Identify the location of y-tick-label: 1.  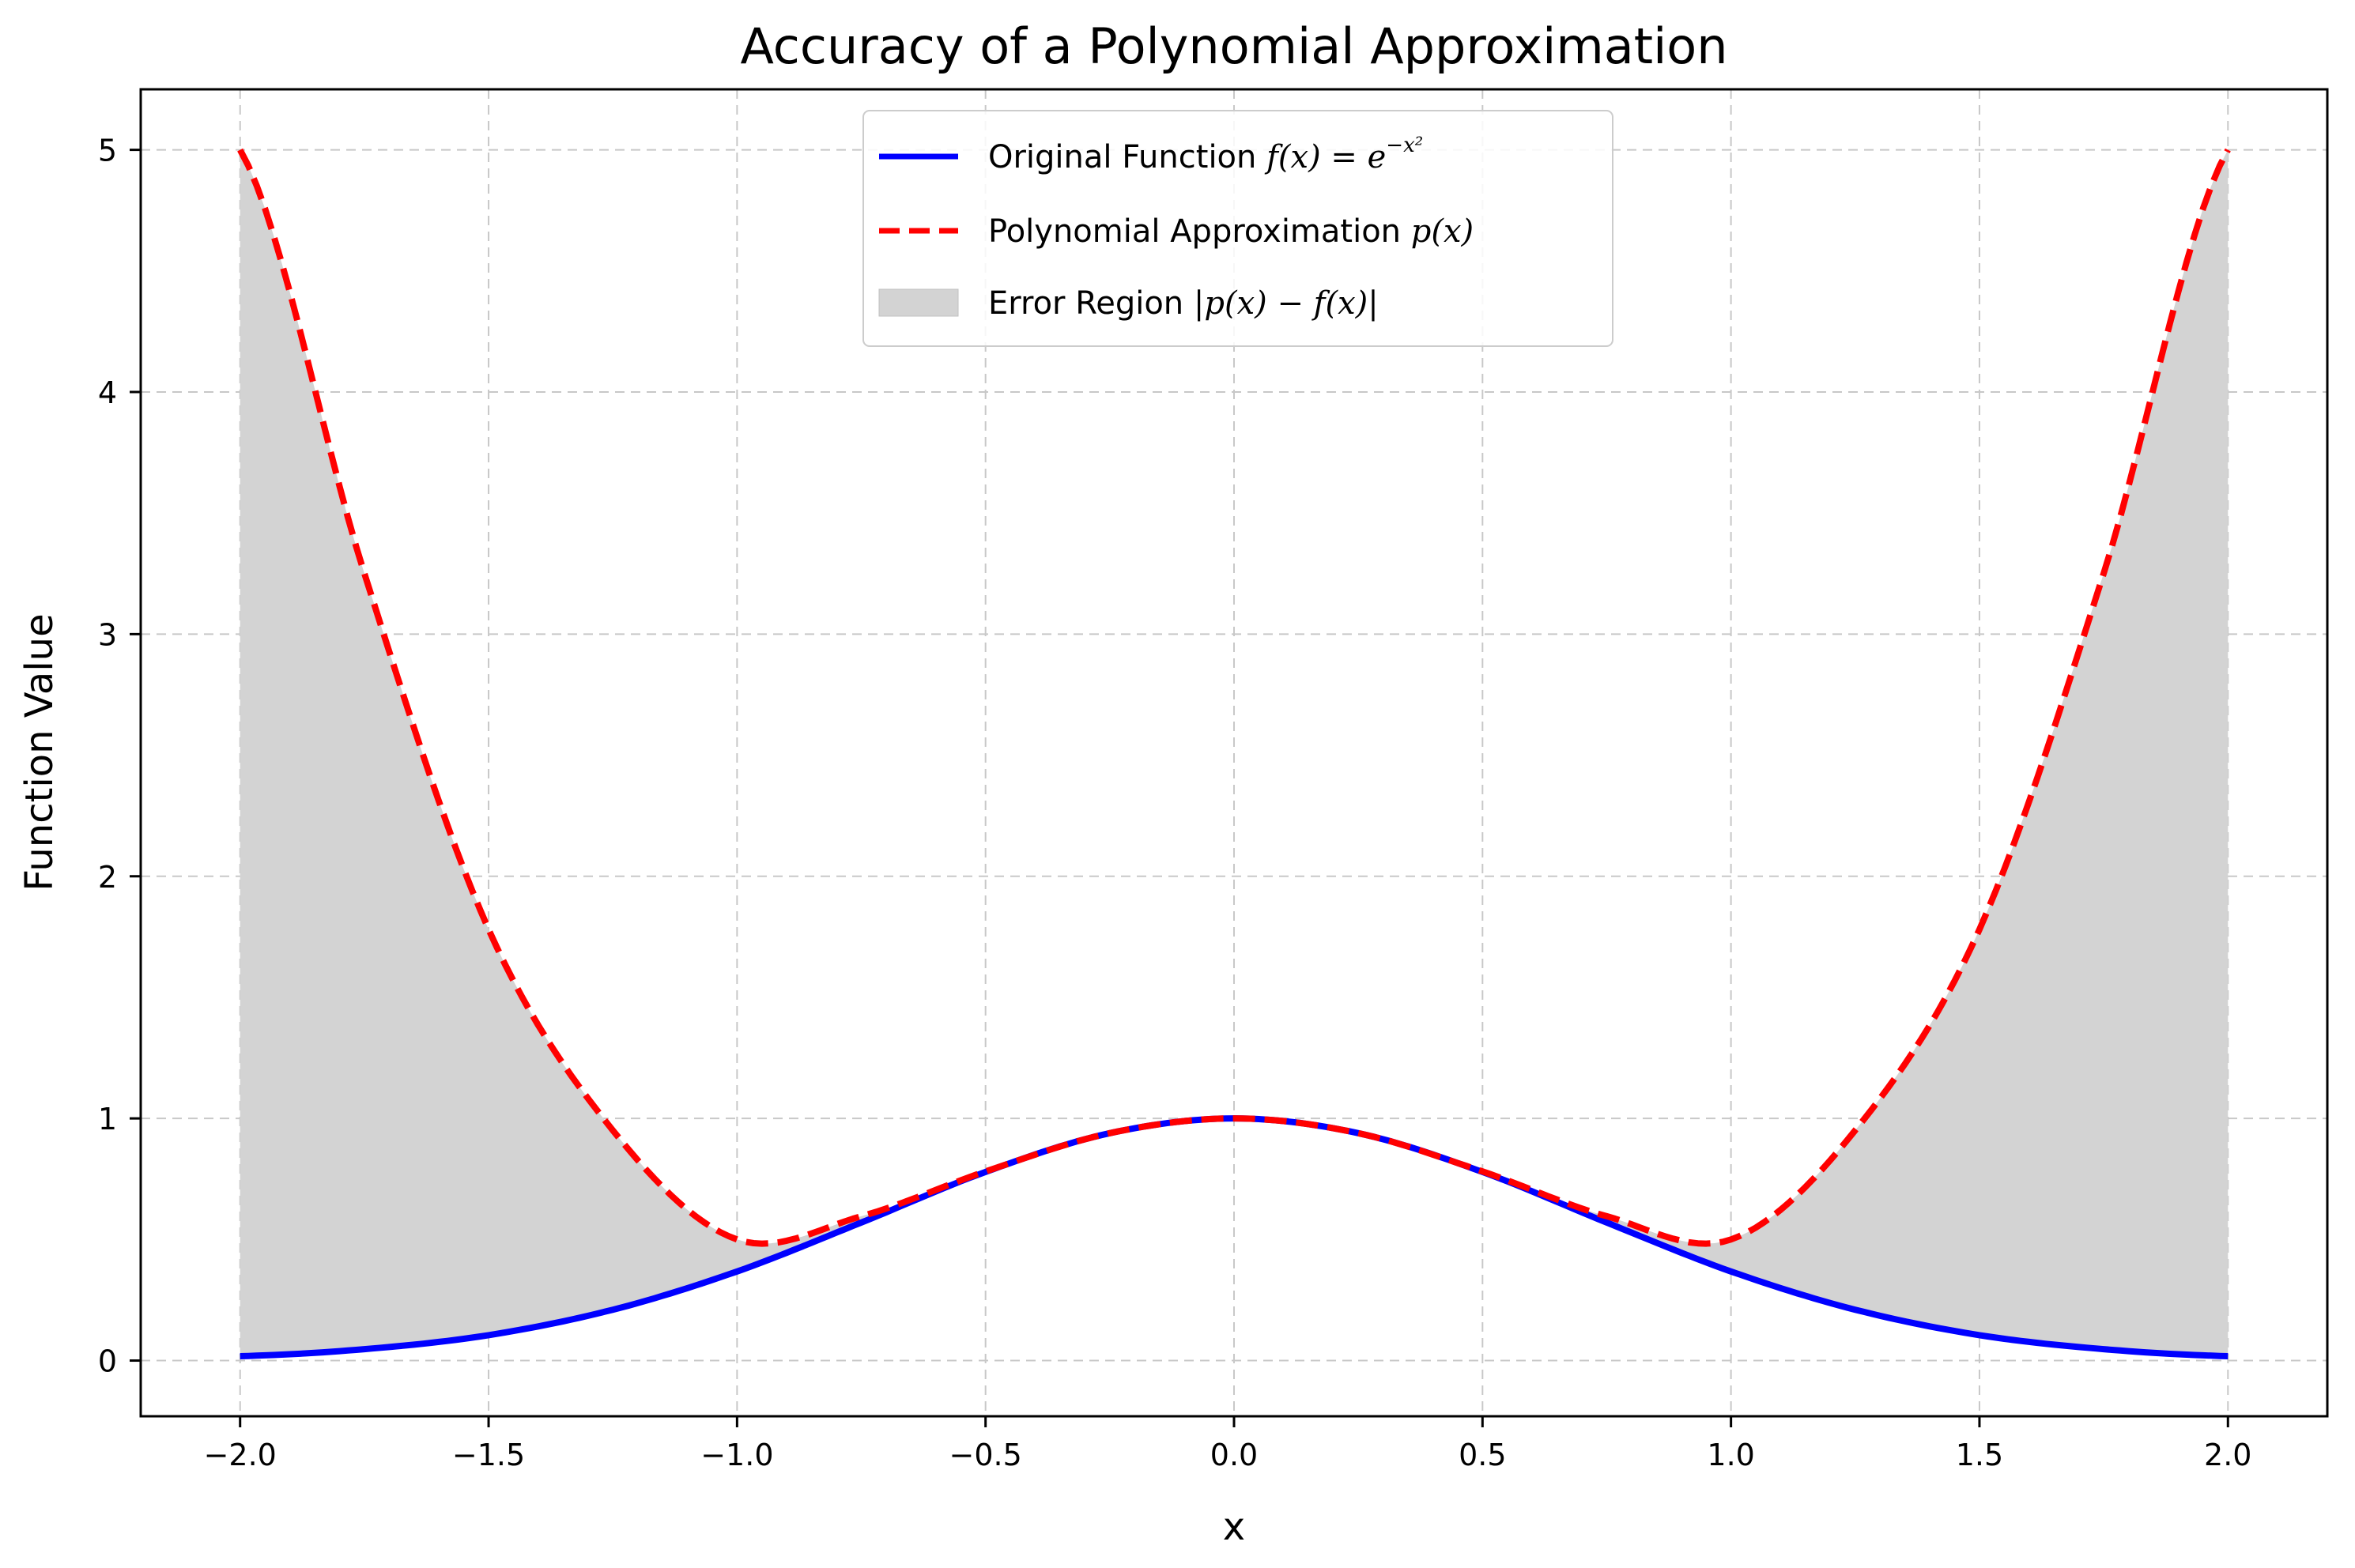
(107, 1119).